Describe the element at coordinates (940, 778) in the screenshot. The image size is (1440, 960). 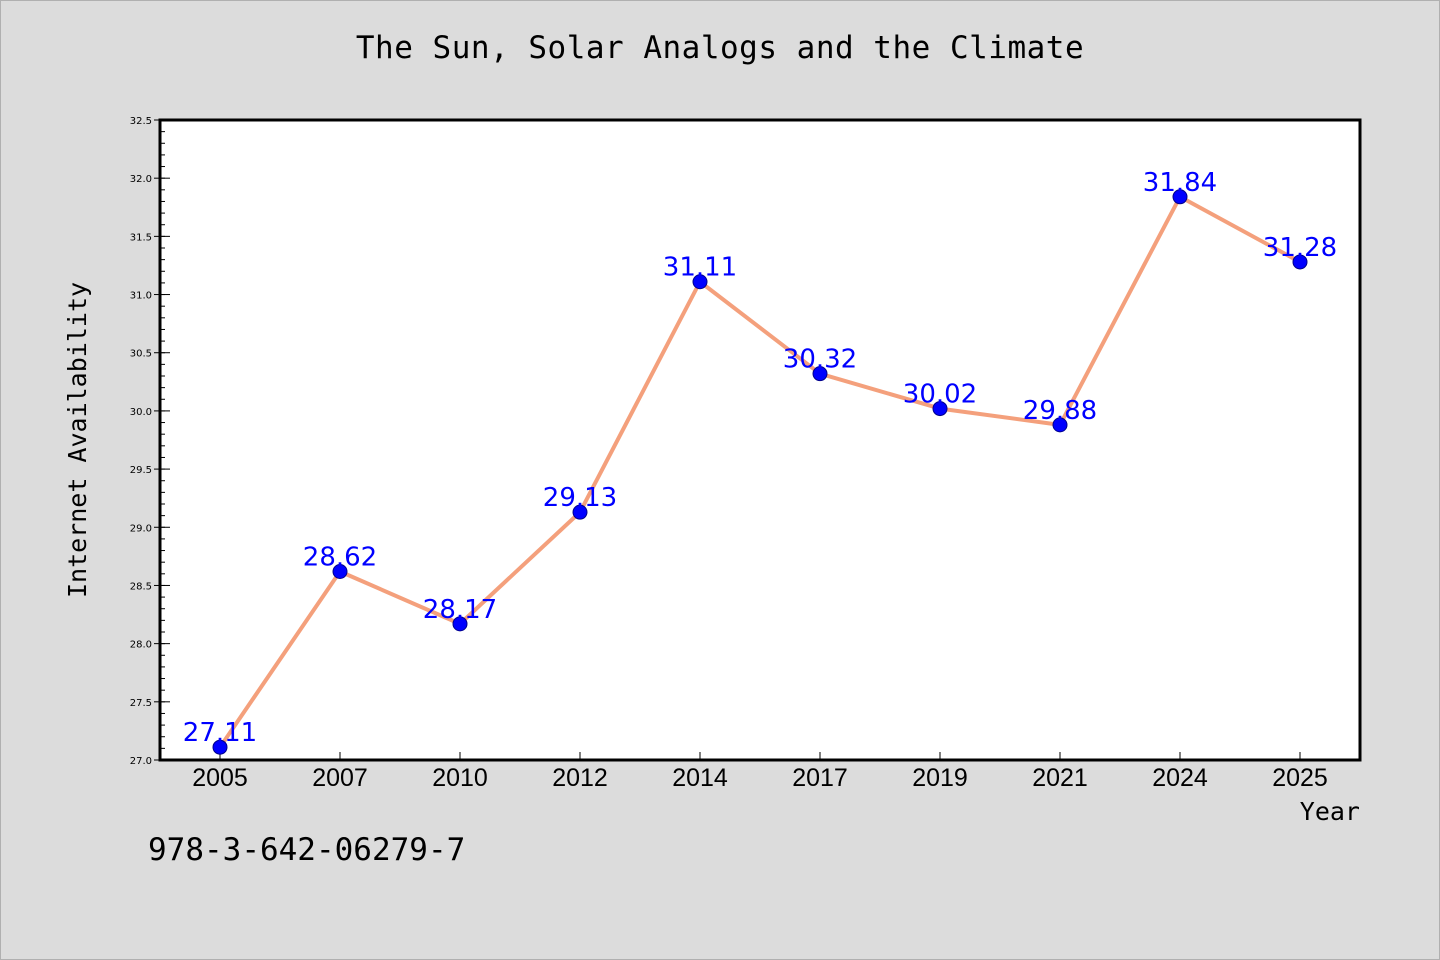
I see `x-tick-label: 2019` at that location.